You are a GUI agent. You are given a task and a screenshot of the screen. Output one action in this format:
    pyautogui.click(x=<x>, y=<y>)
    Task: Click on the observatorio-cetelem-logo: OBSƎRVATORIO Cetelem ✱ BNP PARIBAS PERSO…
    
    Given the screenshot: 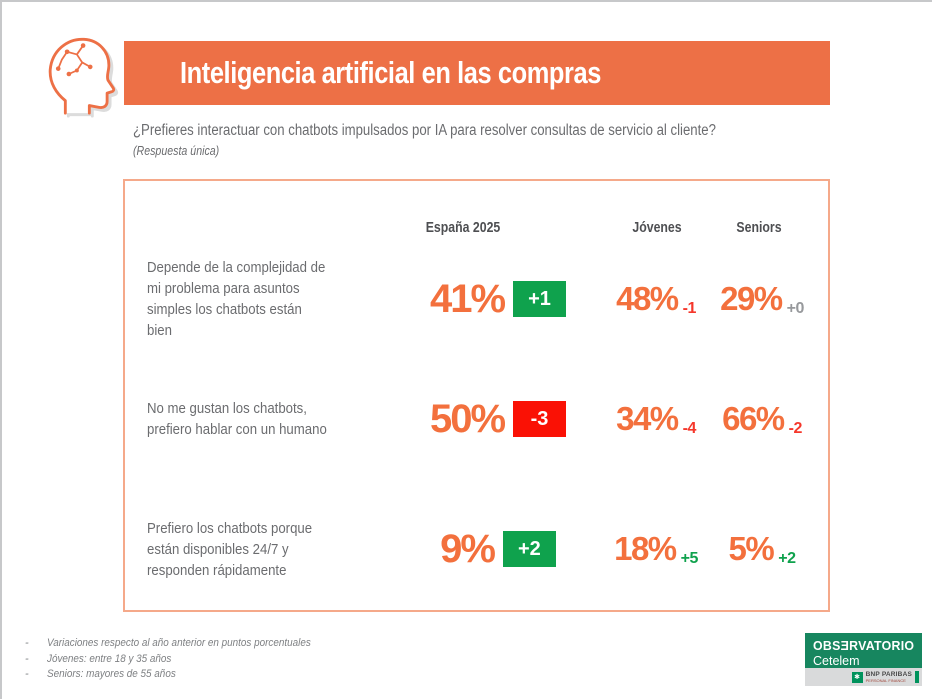 What is the action you would take?
    pyautogui.click(x=863, y=659)
    